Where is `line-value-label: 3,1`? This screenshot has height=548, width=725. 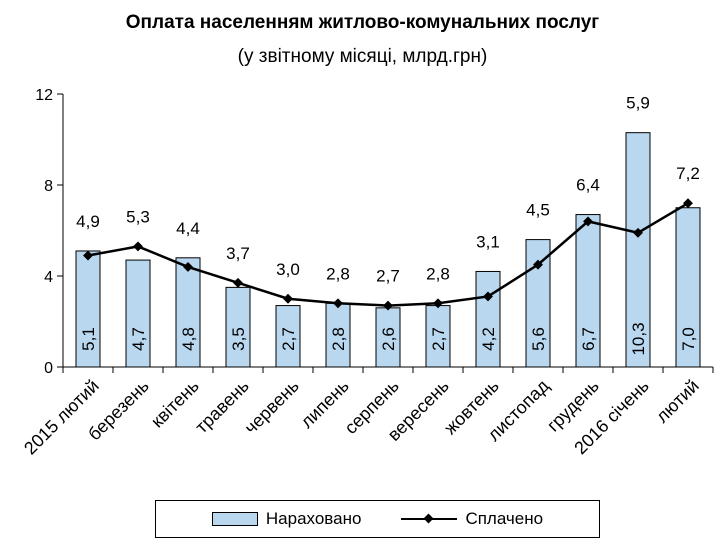
line-value-label: 3,1 is located at coordinates (488, 241).